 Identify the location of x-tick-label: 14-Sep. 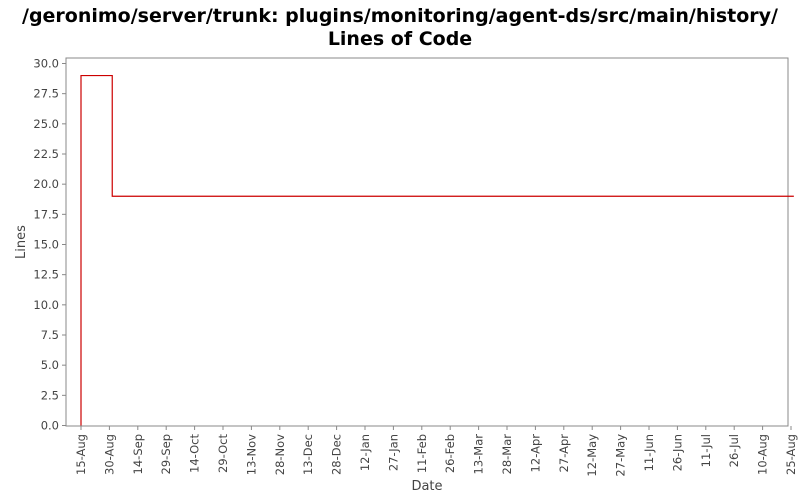
(138, 454).